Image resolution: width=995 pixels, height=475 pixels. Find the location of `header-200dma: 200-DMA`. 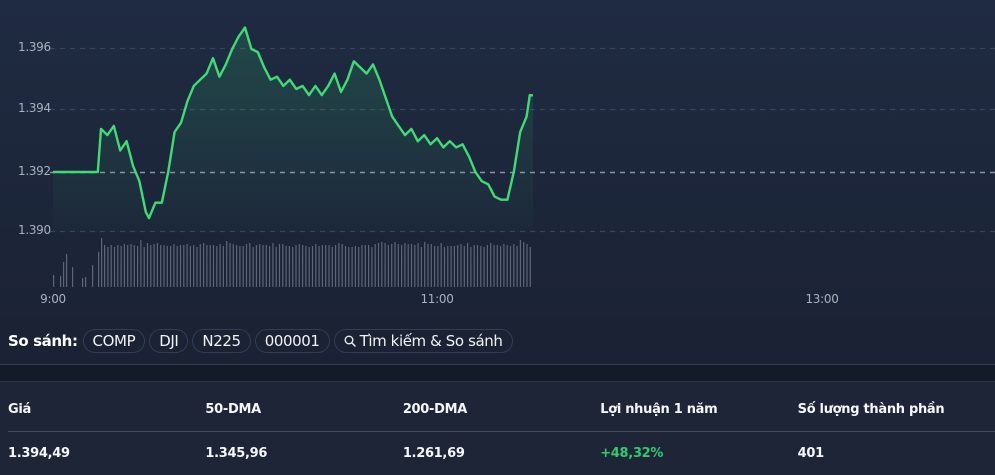

header-200dma: 200-DMA is located at coordinates (435, 409).